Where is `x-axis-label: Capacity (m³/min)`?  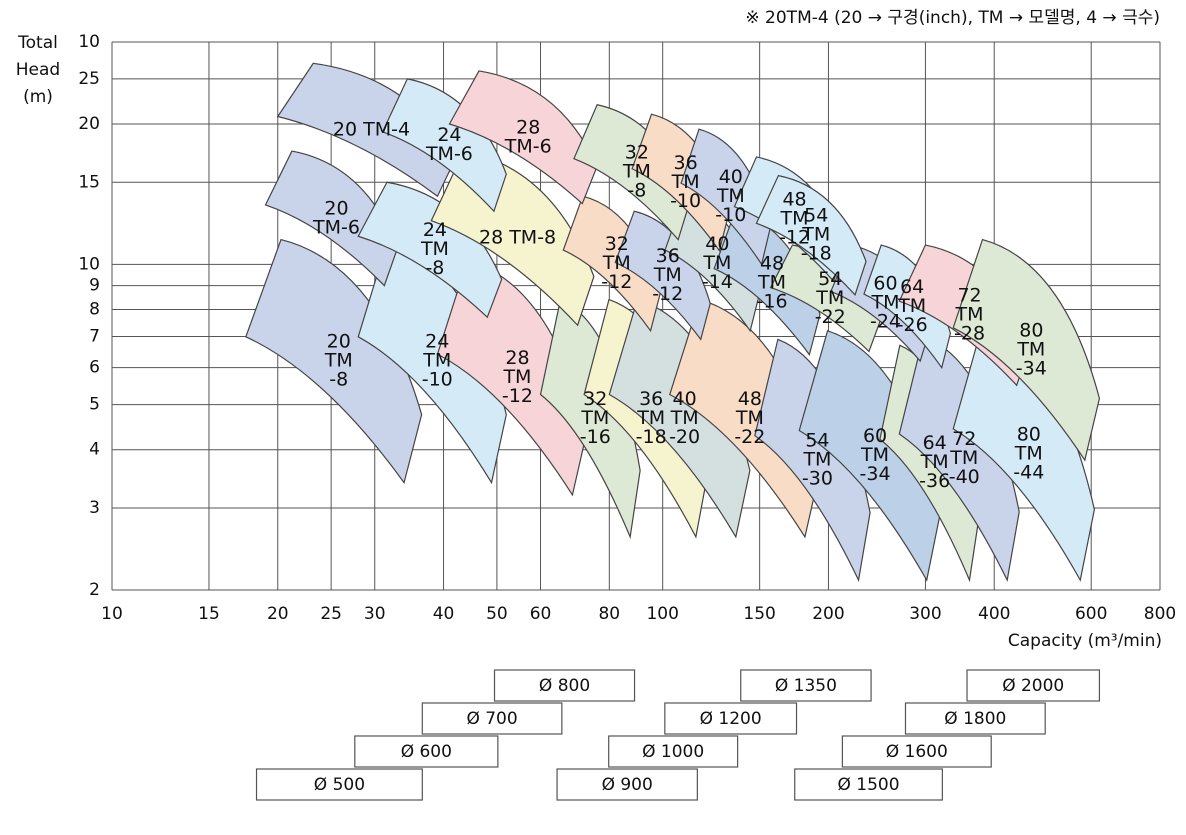 x-axis-label: Capacity (m³/min) is located at coordinates (1085, 641).